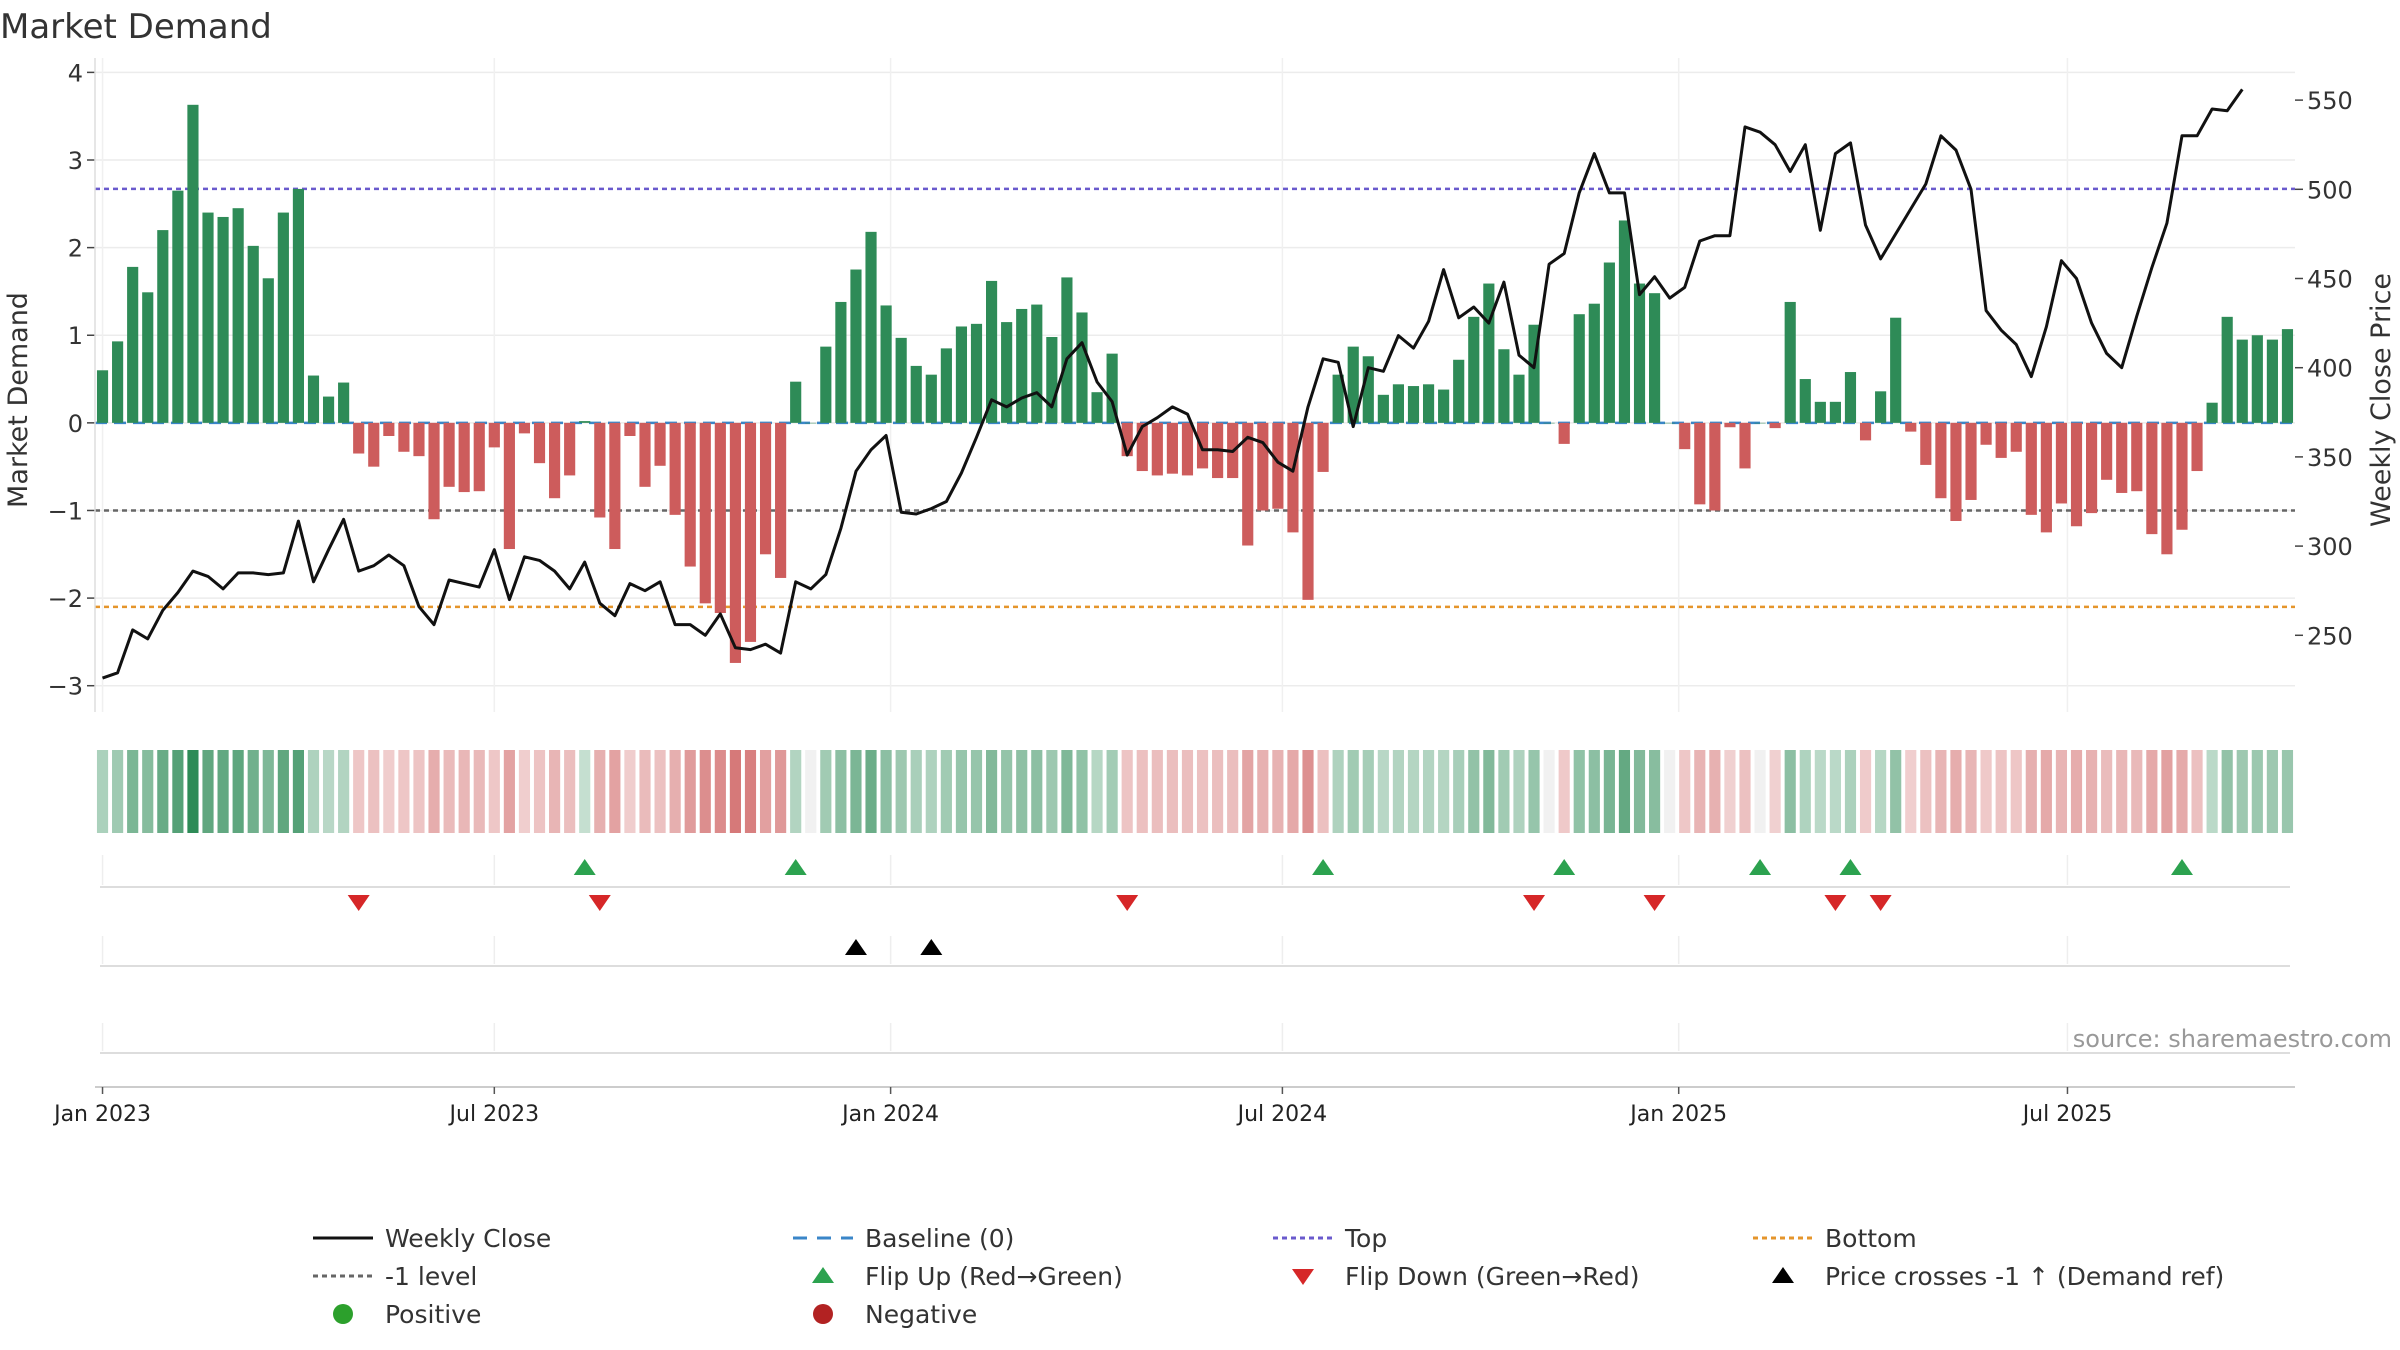 The height and width of the screenshot is (1350, 2400). Describe the element at coordinates (75, 73) in the screenshot. I see `y-tick-label-left: 4` at that location.